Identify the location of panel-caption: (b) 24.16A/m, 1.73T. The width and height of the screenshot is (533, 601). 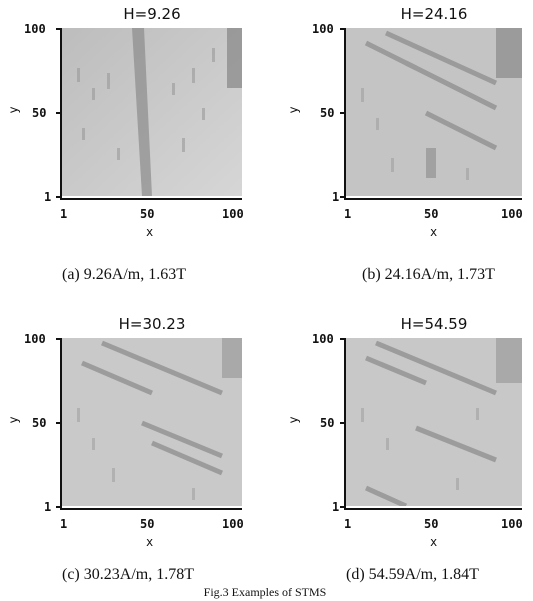
(428, 274).